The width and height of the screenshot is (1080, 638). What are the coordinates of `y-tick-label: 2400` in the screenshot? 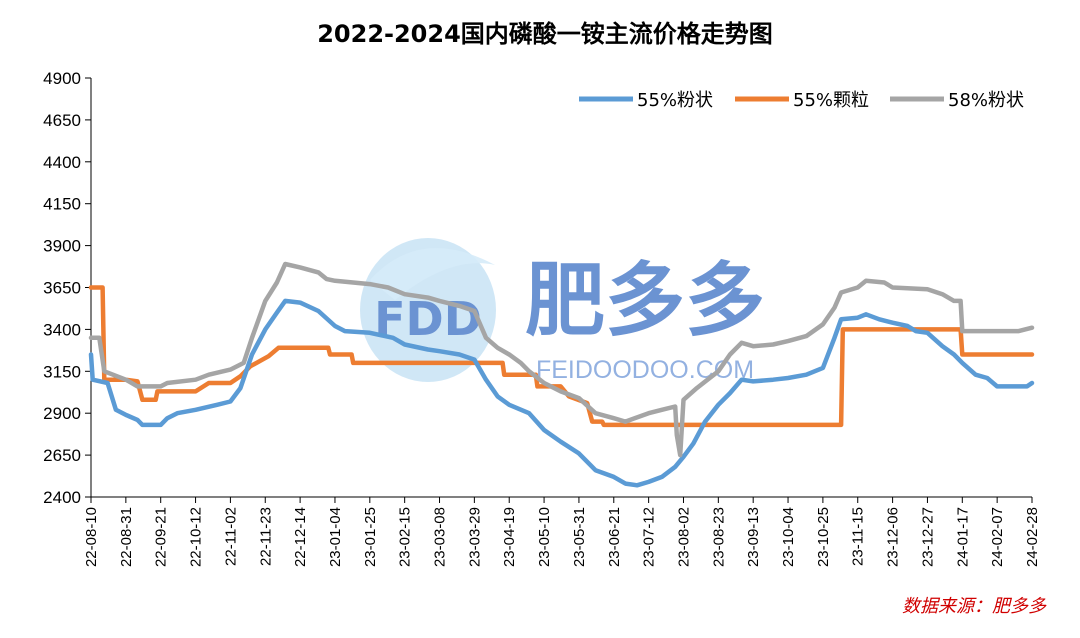 It's located at (62, 497).